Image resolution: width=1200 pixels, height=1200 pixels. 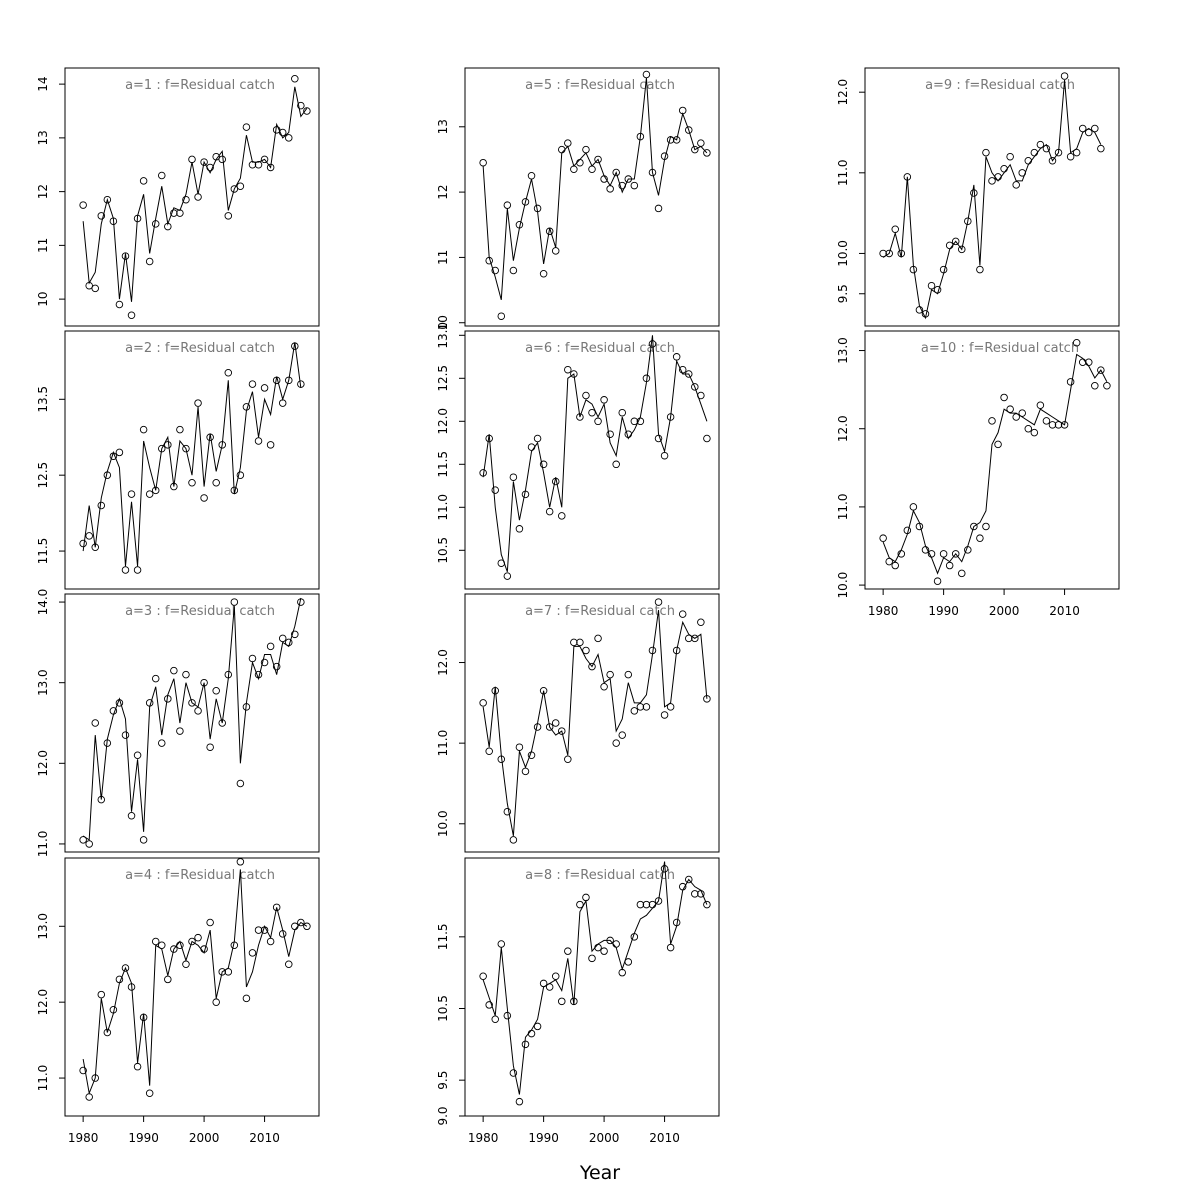 I want to click on panel-a2: a=2 : f=Residual catch 11.5 12.5 13.5, so click(x=178, y=460).